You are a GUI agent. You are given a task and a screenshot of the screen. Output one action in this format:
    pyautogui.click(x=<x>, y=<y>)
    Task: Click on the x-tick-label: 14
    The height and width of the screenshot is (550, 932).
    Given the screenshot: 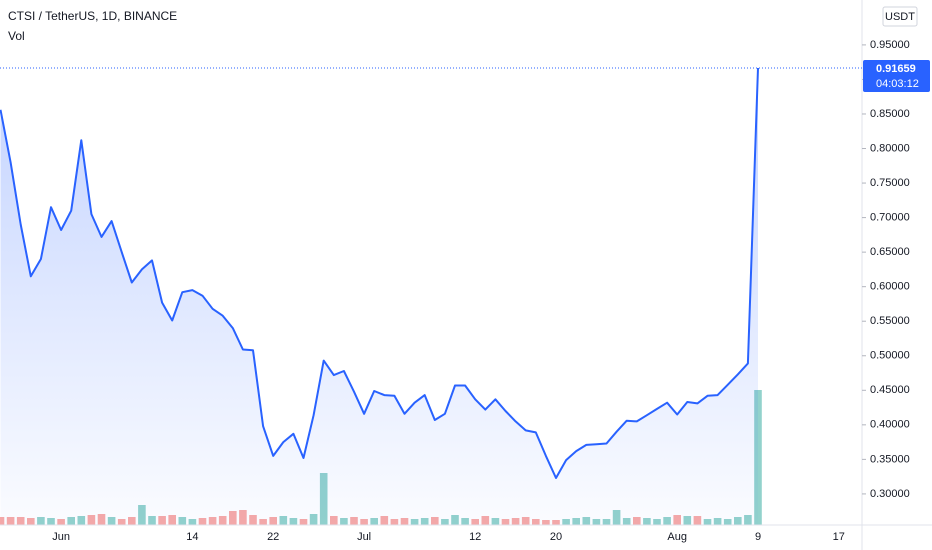 What is the action you would take?
    pyautogui.click(x=192, y=537)
    